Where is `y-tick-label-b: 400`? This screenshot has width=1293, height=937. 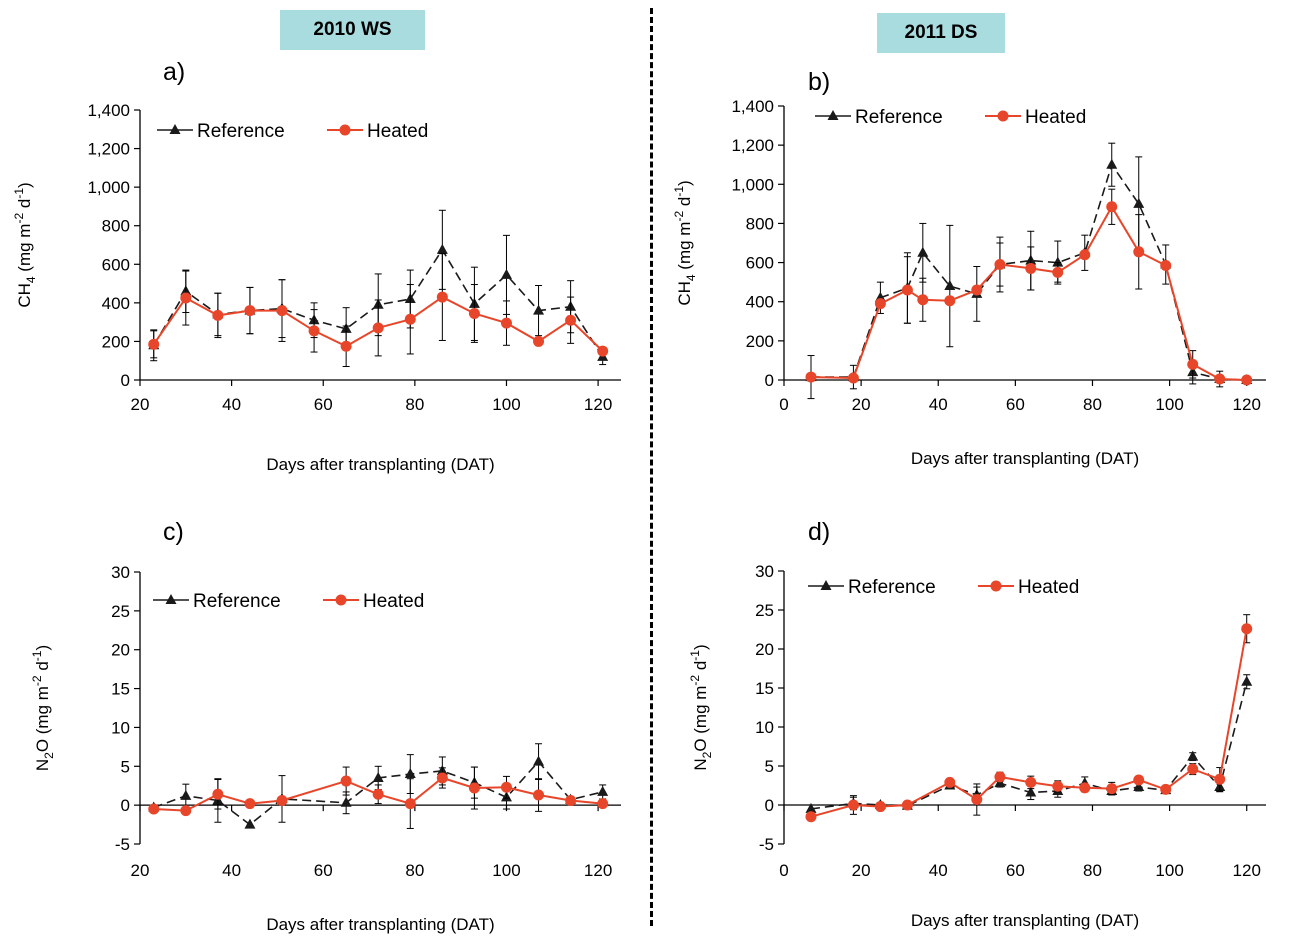
y-tick-label-b: 400 is located at coordinates (760, 302).